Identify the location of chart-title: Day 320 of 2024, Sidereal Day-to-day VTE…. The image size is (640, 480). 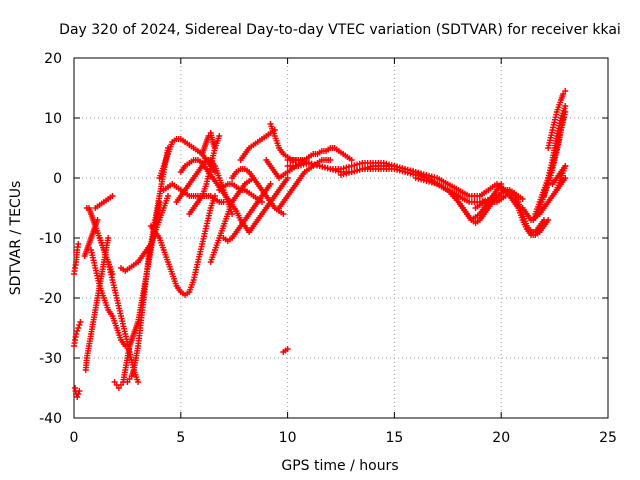
(340, 30).